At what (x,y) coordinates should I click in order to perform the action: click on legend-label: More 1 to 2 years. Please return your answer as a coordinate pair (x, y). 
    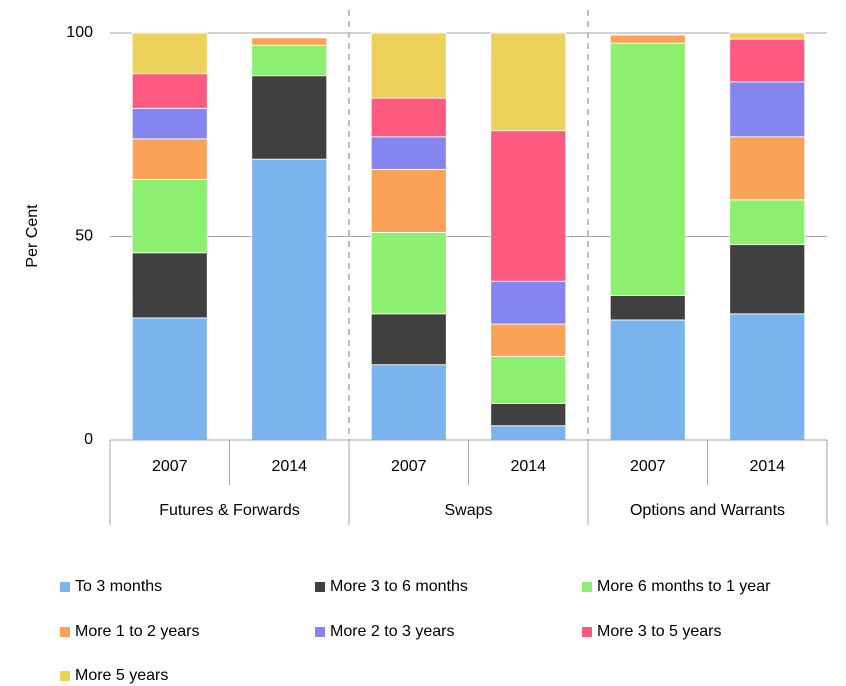
    Looking at the image, I should click on (137, 631).